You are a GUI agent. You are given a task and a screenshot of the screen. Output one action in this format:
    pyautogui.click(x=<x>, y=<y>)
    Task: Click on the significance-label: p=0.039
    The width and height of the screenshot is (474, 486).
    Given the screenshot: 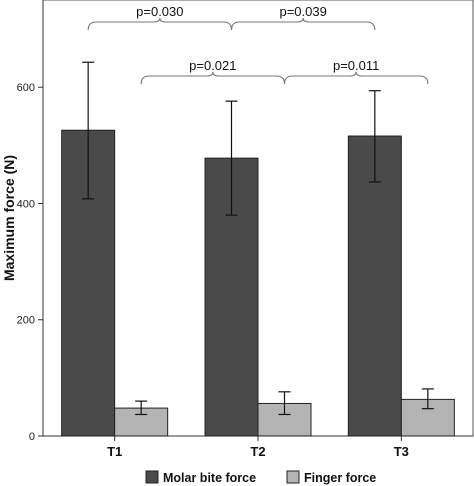 What is the action you would take?
    pyautogui.click(x=302, y=11)
    